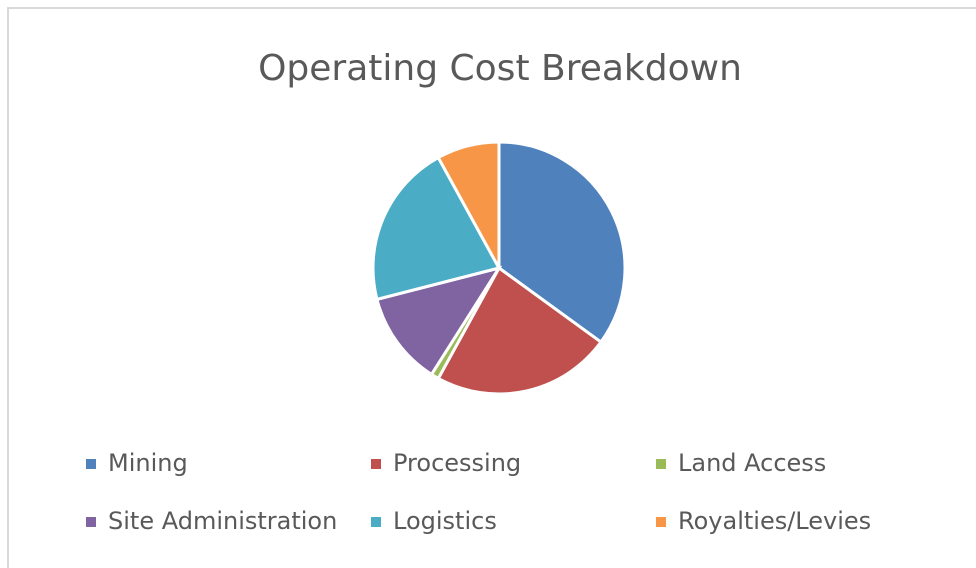 This screenshot has height=568, width=976. What do you see at coordinates (752, 463) in the screenshot?
I see `legend-label: Land Access` at bounding box center [752, 463].